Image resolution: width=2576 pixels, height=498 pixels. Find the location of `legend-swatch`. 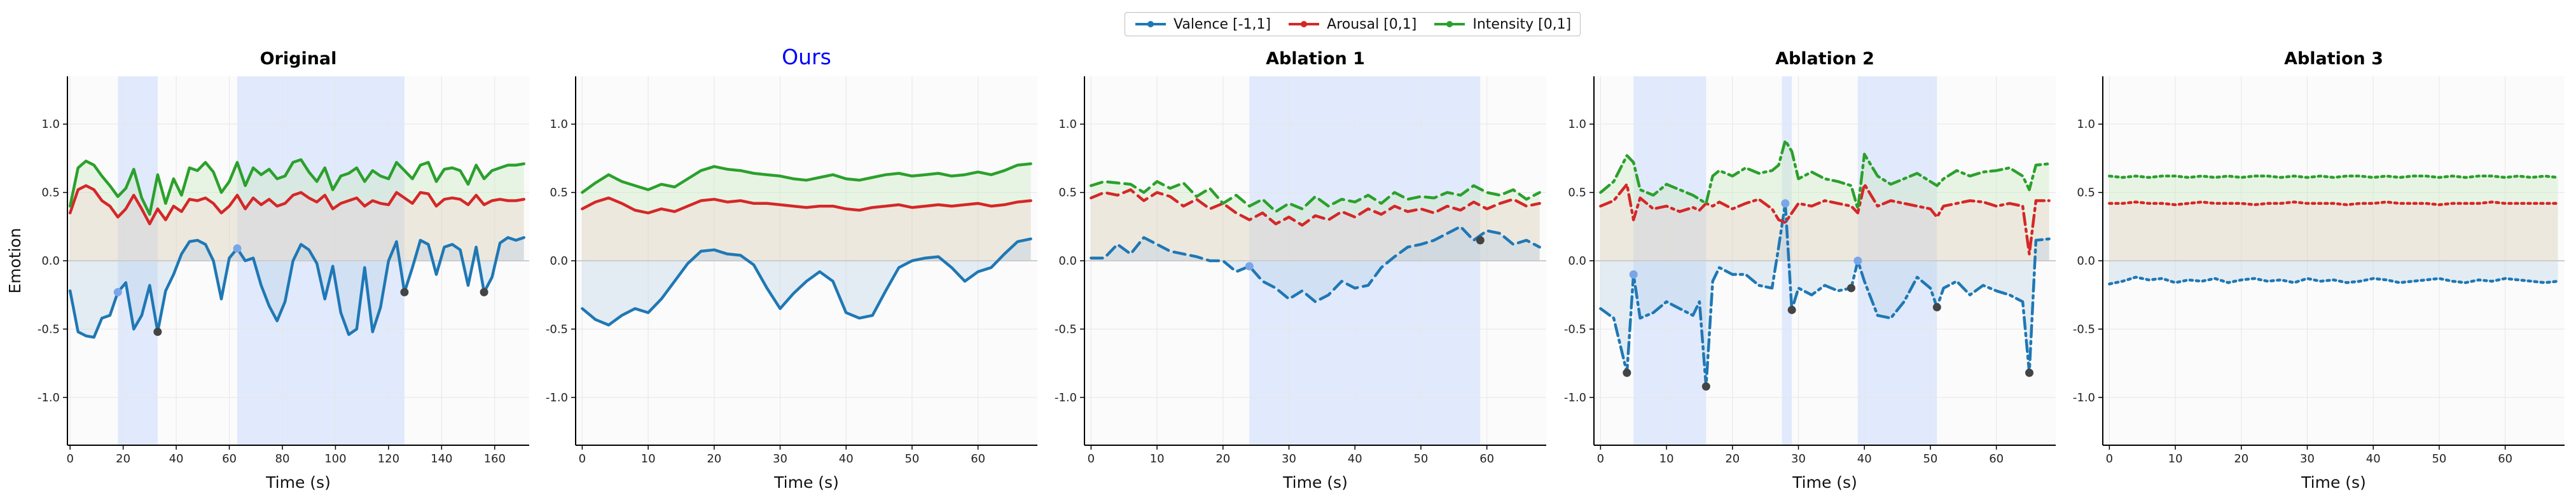

legend-swatch is located at coordinates (1449, 24).